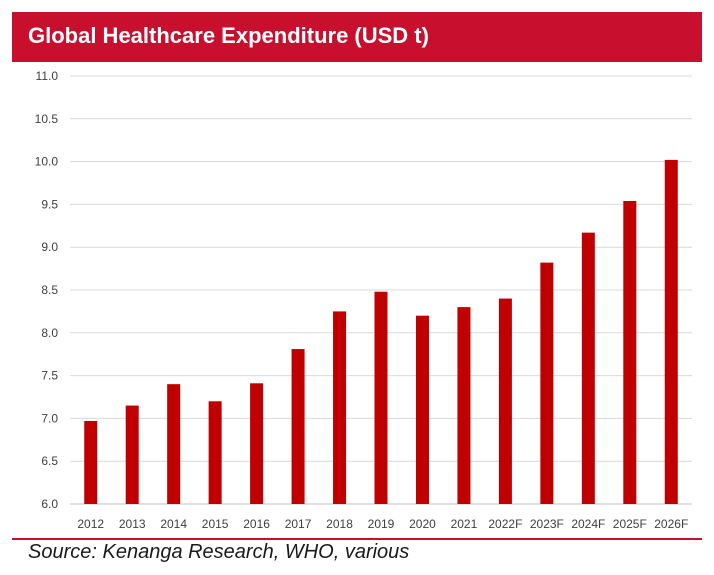 The width and height of the screenshot is (714, 575). Describe the element at coordinates (630, 352) in the screenshot. I see `bar-2025F` at that location.